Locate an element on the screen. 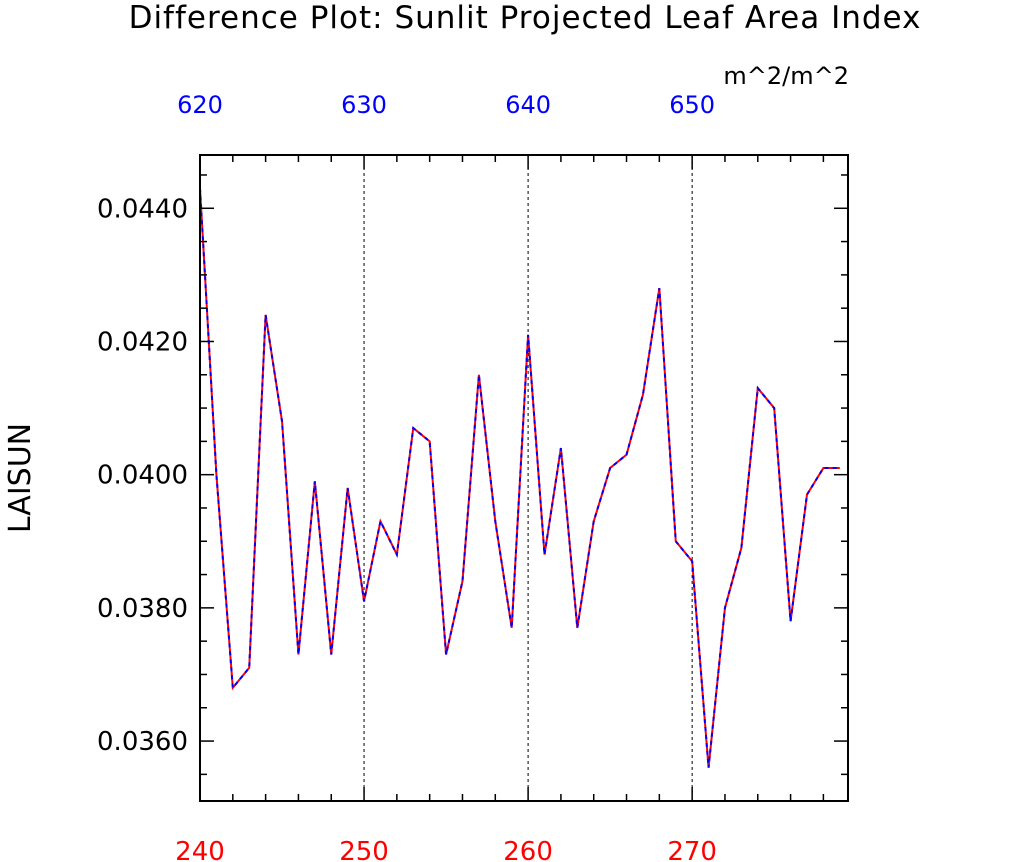 The width and height of the screenshot is (1017, 862). x-tick-label-top: 630 is located at coordinates (364, 105).